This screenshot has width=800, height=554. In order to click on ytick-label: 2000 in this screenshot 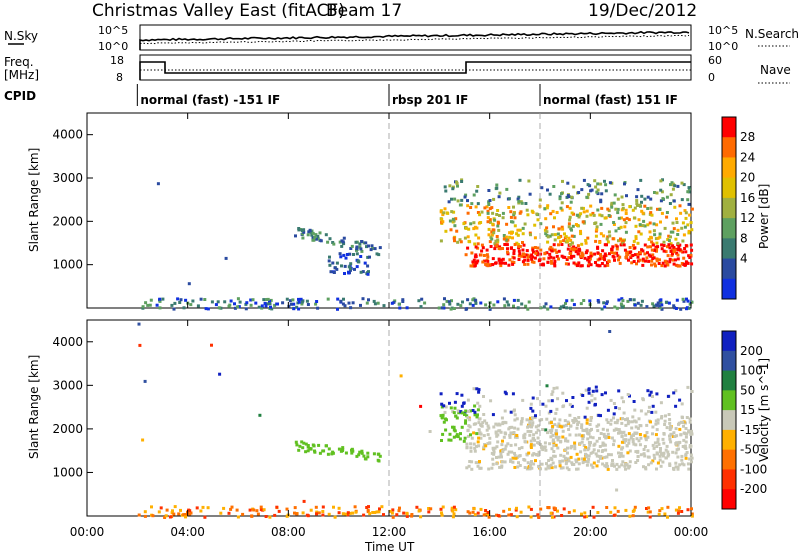, I will do `click(67, 429)`.